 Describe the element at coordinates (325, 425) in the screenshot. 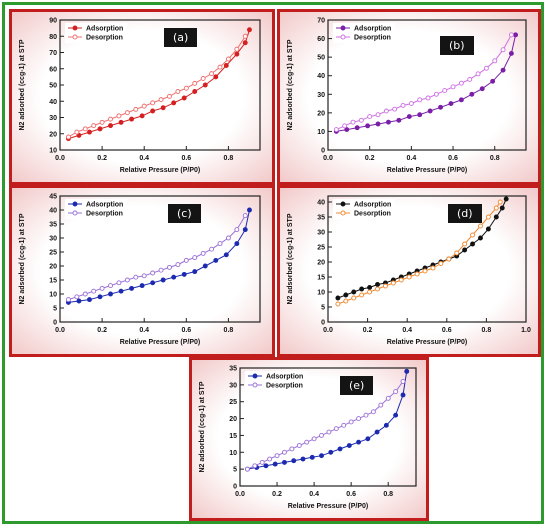

I see `series-line-desorption` at that location.